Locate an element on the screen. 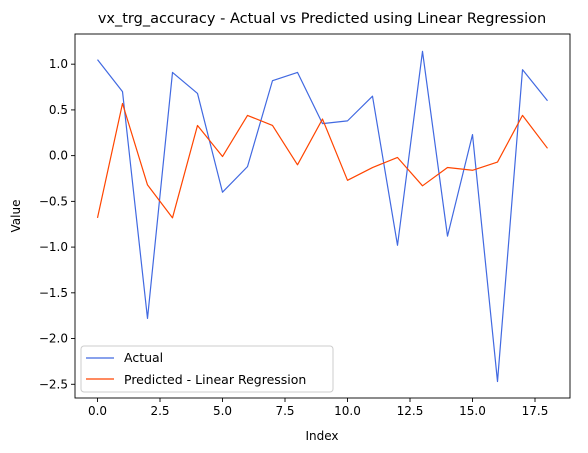 The image size is (588, 453). legend-label-predicted: Predicted - Linear Regression is located at coordinates (215, 379).